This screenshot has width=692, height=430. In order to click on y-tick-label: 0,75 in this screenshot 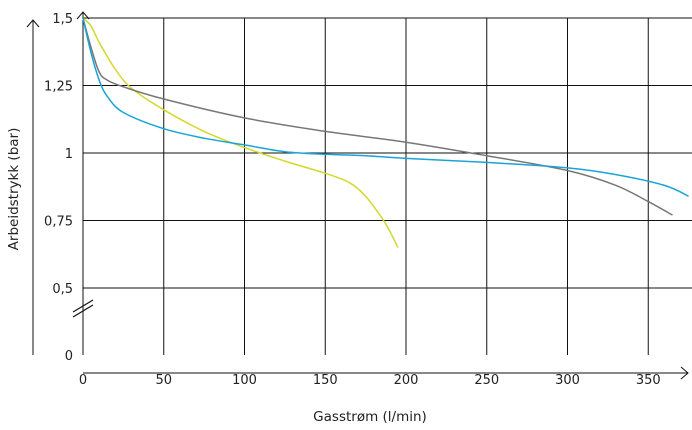, I will do `click(58, 222)`.